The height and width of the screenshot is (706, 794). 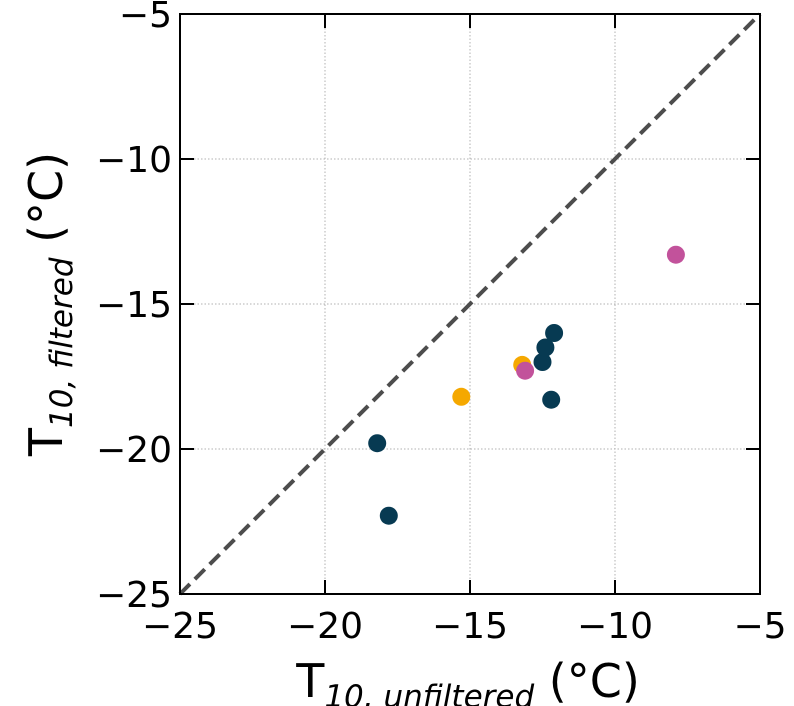 I want to click on x-axis-label-sub: 10, unfiltered, so click(x=429, y=692).